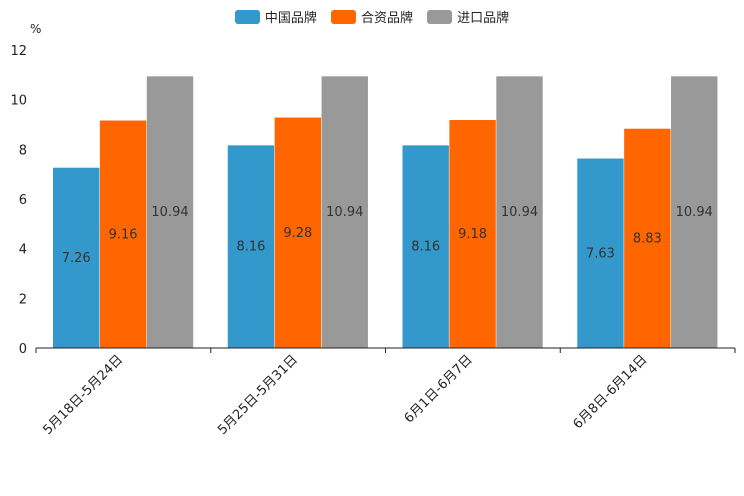 The image size is (744, 496). I want to click on legend-label-china-brand: 中国品牌, so click(290, 18).